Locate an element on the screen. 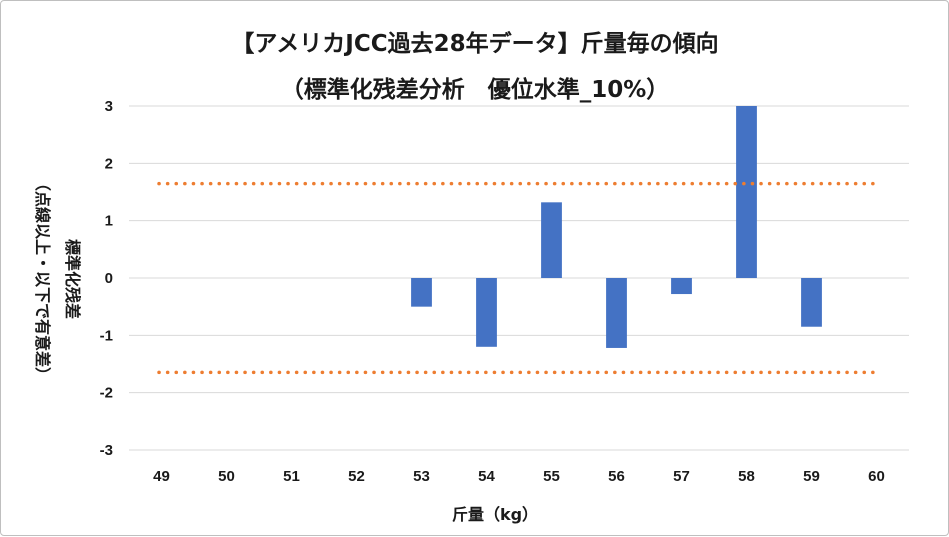 The image size is (949, 537). x-tick-label: 51 is located at coordinates (291, 476).